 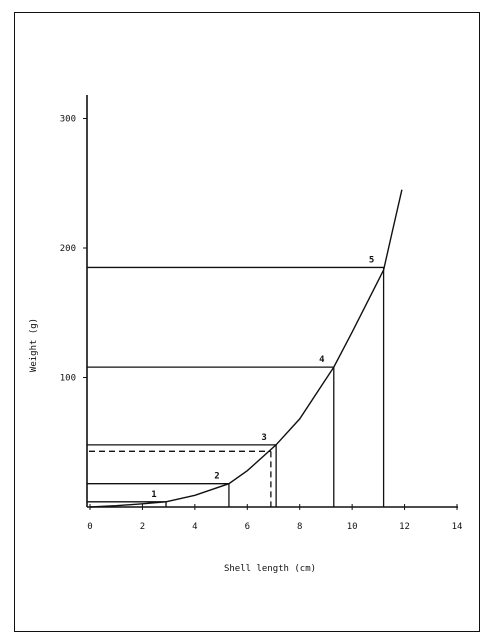 I want to click on x-axis-label: Shell length (cm), so click(x=270, y=569).